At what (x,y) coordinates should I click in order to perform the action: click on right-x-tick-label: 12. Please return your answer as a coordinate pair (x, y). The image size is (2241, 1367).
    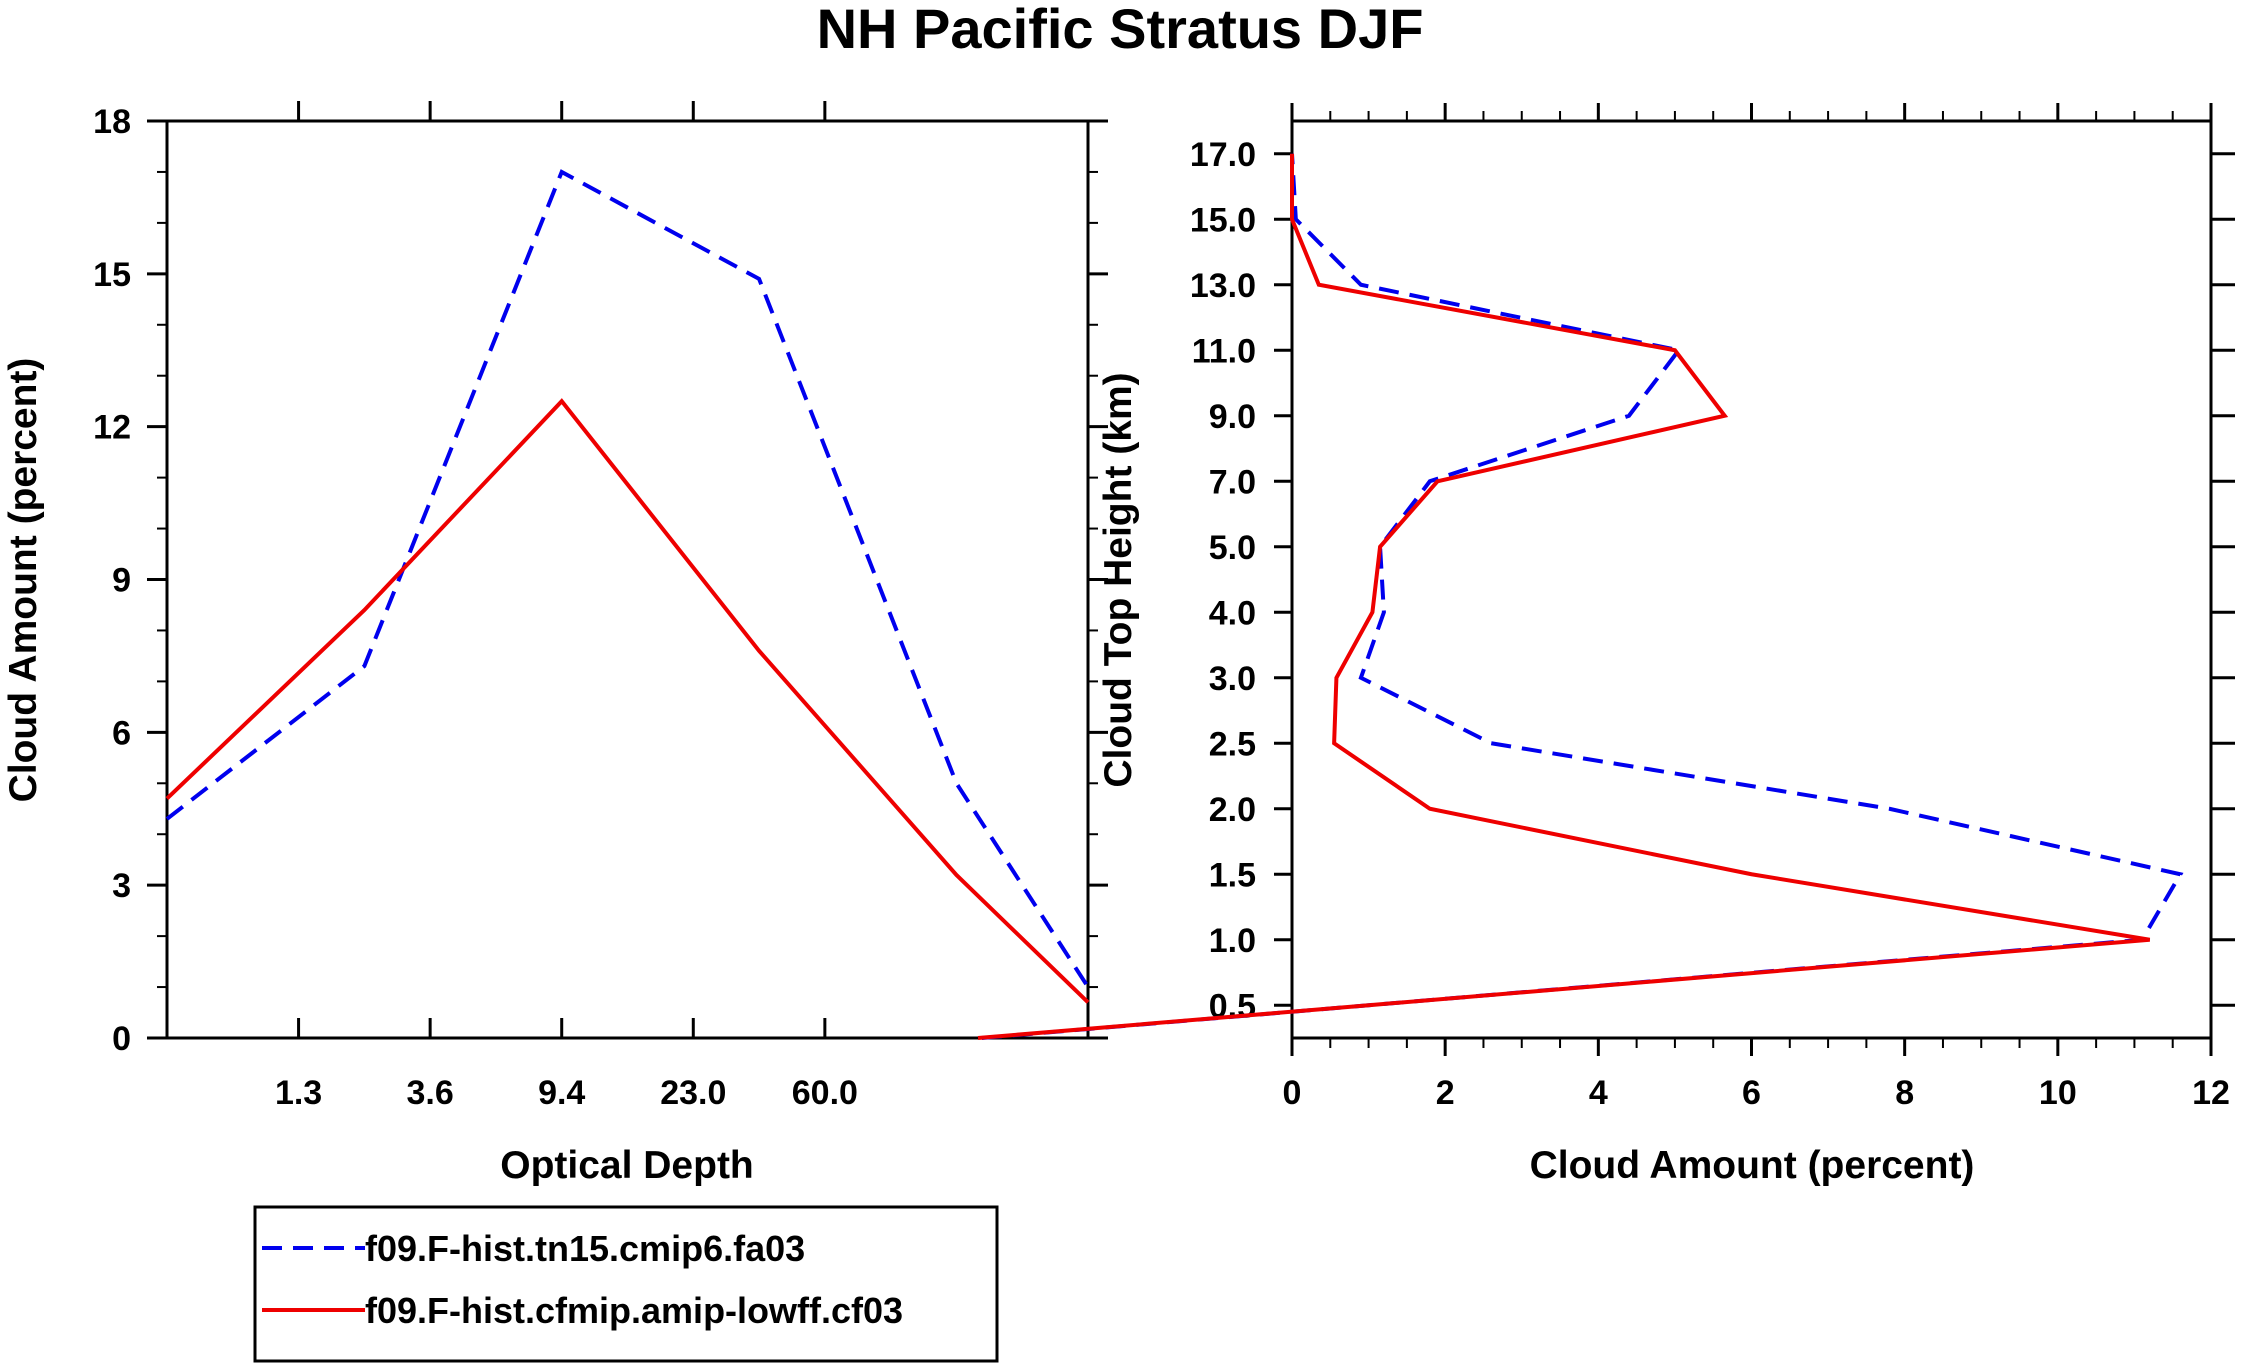
    Looking at the image, I should click on (2211, 1093).